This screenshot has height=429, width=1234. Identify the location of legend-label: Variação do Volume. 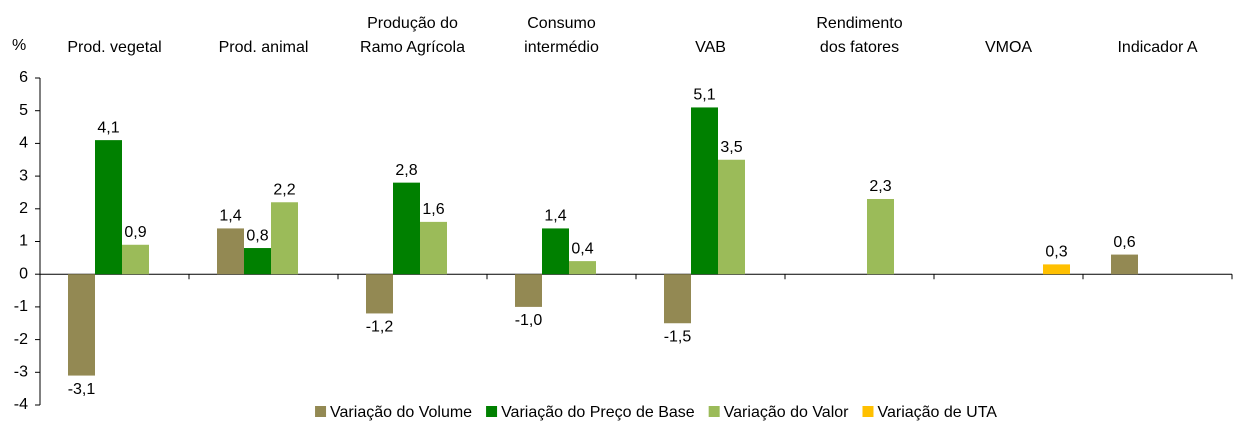
(401, 412).